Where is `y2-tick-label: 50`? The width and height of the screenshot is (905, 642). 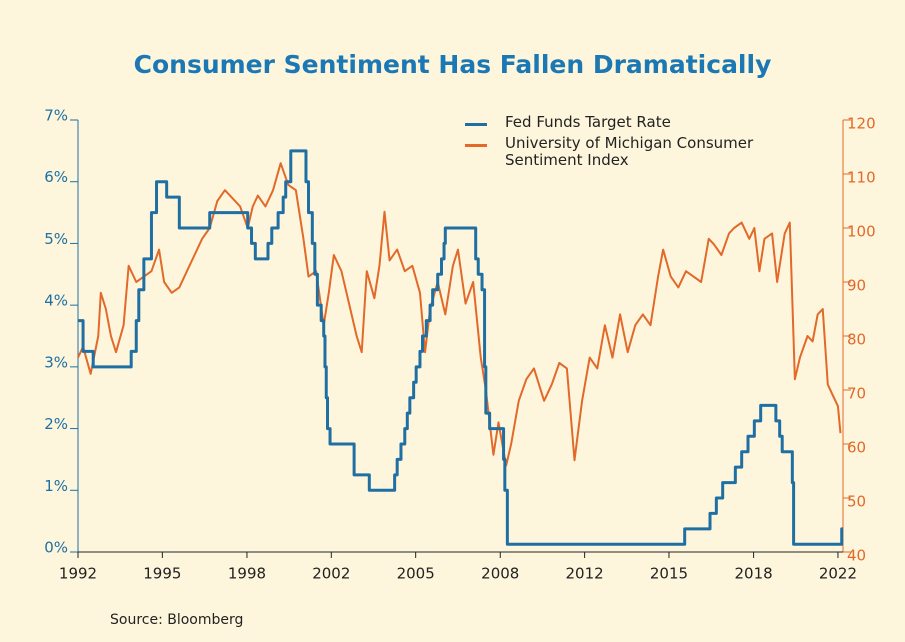
y2-tick-label: 50 is located at coordinates (856, 502).